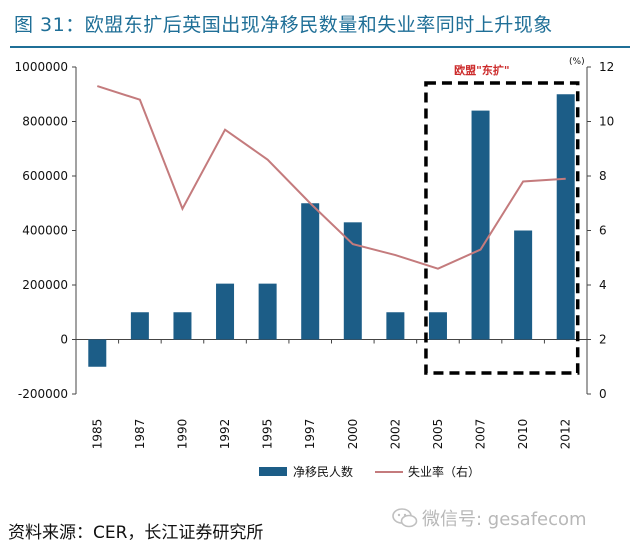  I want to click on x-tick-label: 1997, so click(310, 434).